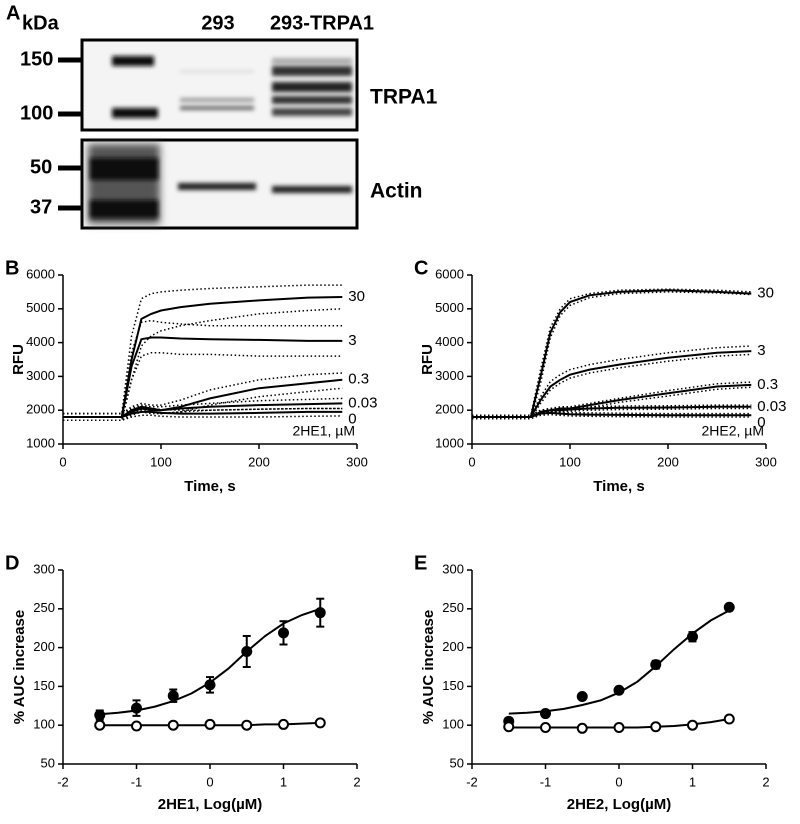 This screenshot has height=824, width=800. Describe the element at coordinates (41, 167) in the screenshot. I see `marker-label: 50` at that location.